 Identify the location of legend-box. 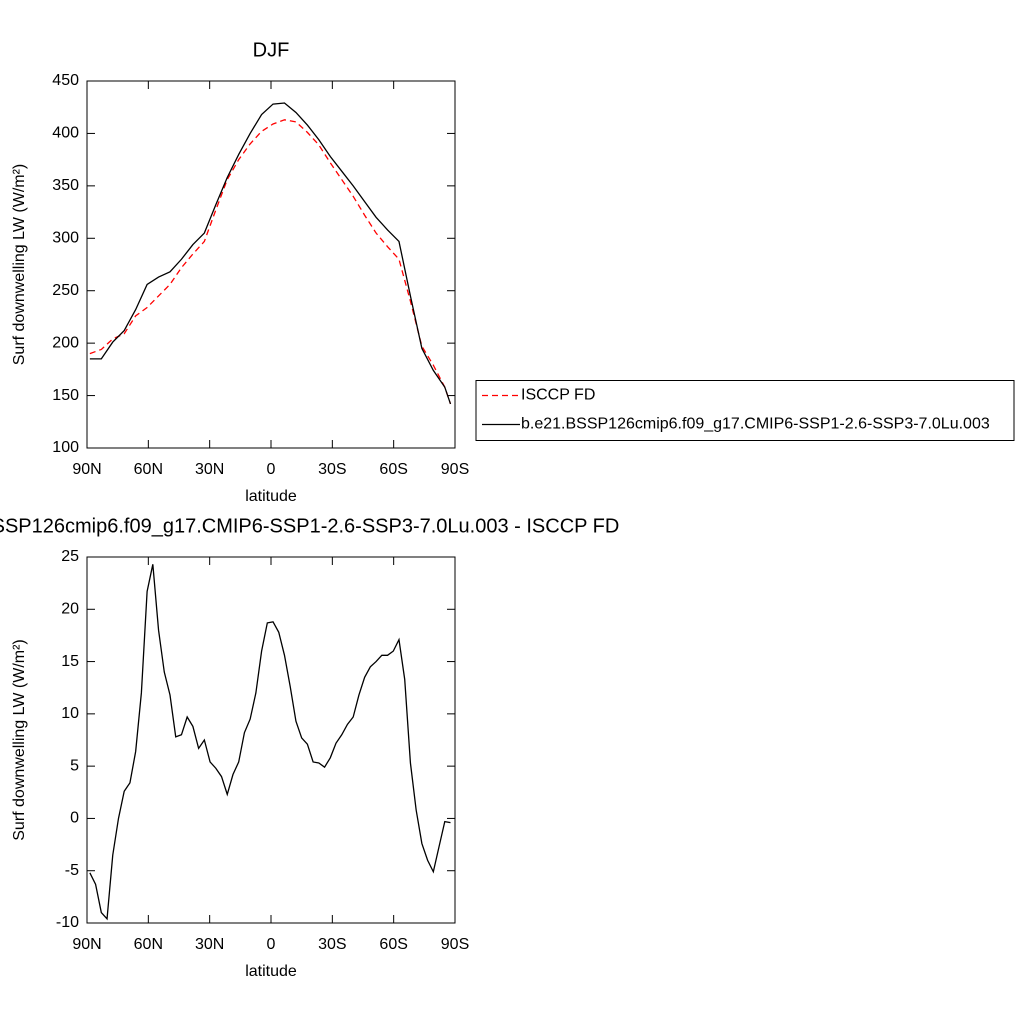
(745, 410).